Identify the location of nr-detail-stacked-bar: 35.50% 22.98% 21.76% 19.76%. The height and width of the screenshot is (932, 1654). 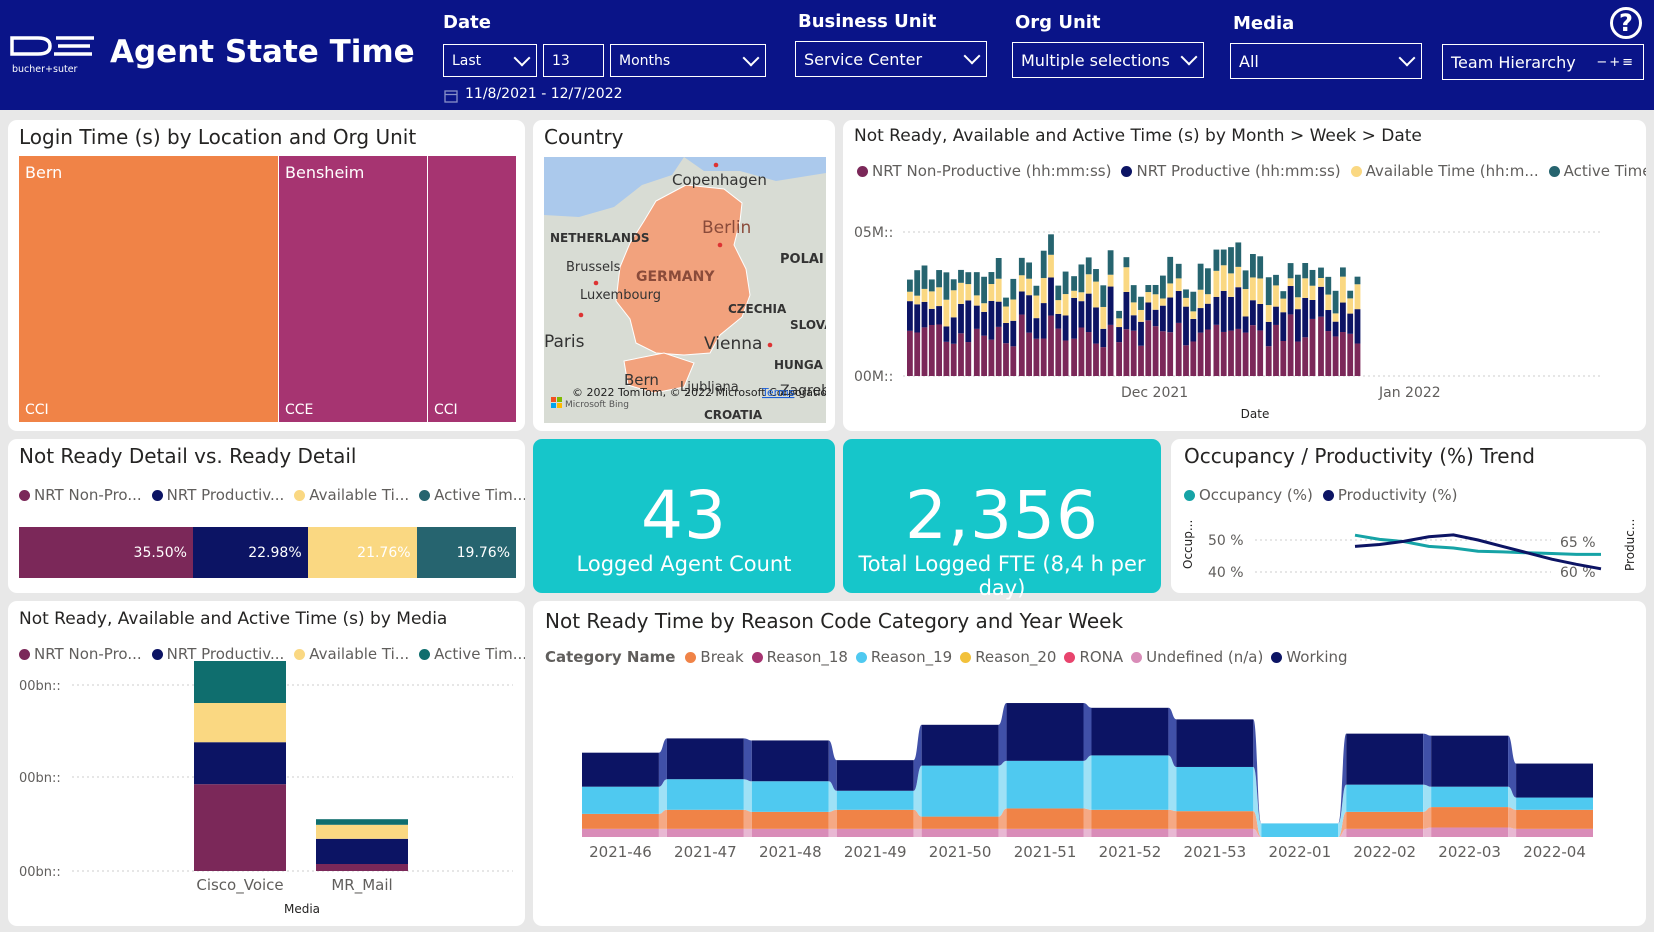
(268, 552).